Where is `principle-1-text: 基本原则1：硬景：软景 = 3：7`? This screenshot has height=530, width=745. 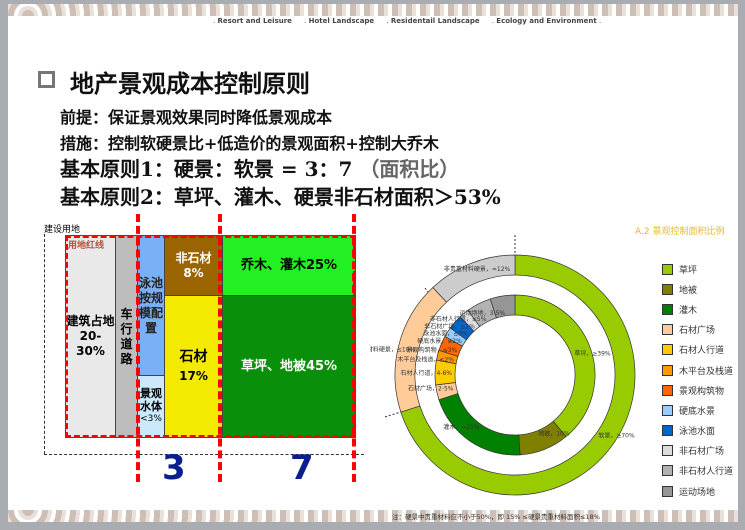 principle-1-text: 基本原则1：硬景：软景 = 3：7 is located at coordinates (210, 169).